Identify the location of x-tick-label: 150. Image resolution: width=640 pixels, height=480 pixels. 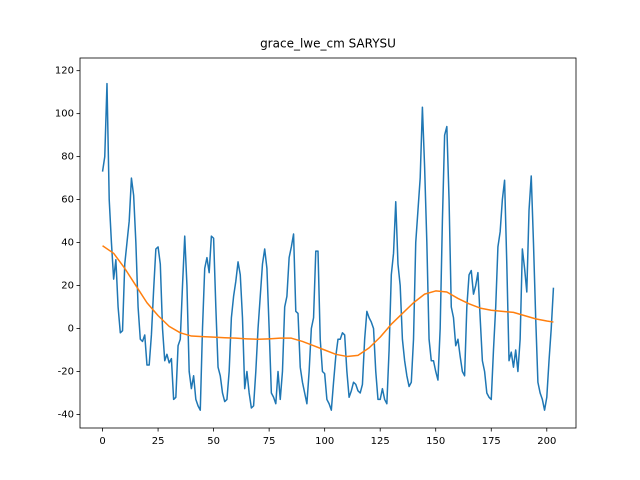
(435, 441).